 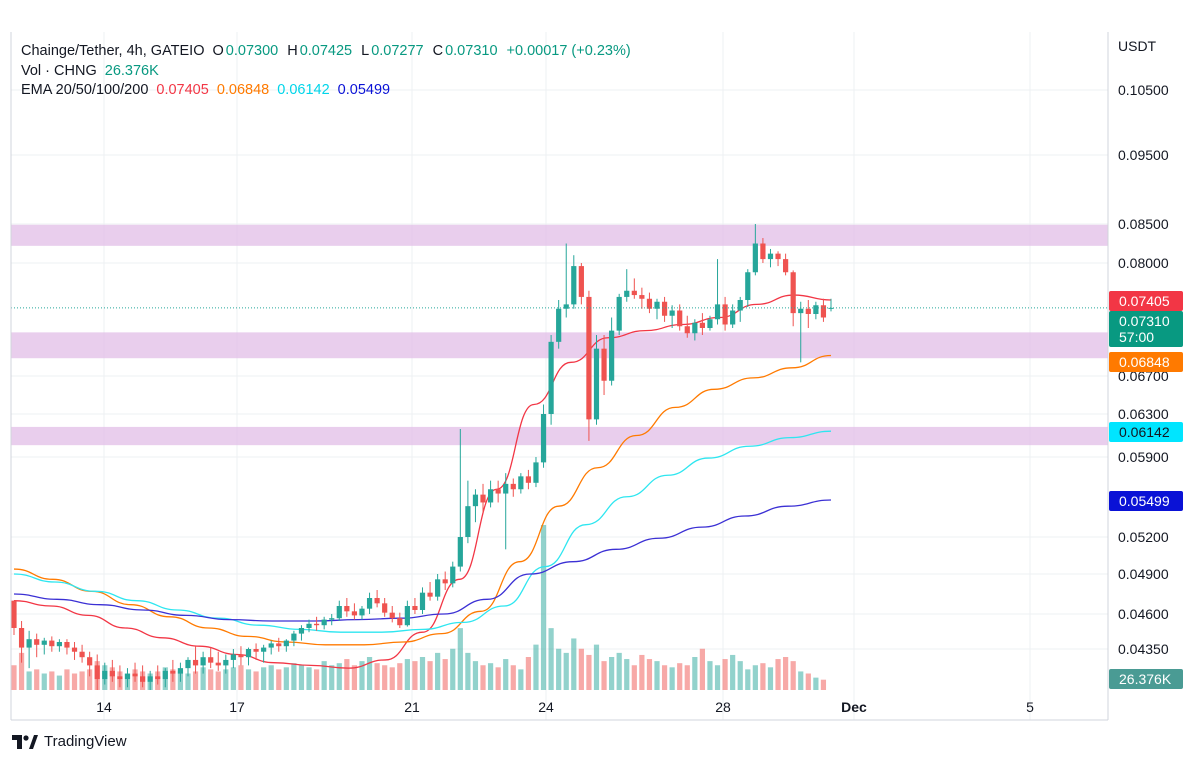 I want to click on ema20-value: 0.07405, so click(x=182, y=90).